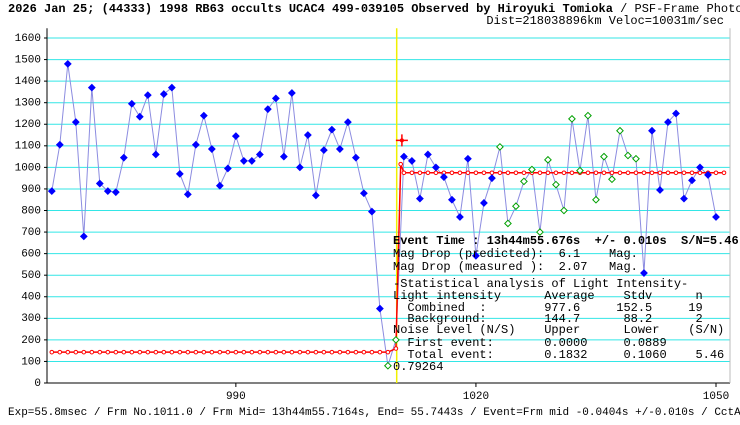 This screenshot has width=740, height=425. I want to click on y-tick-label: 1400, so click(28, 82).